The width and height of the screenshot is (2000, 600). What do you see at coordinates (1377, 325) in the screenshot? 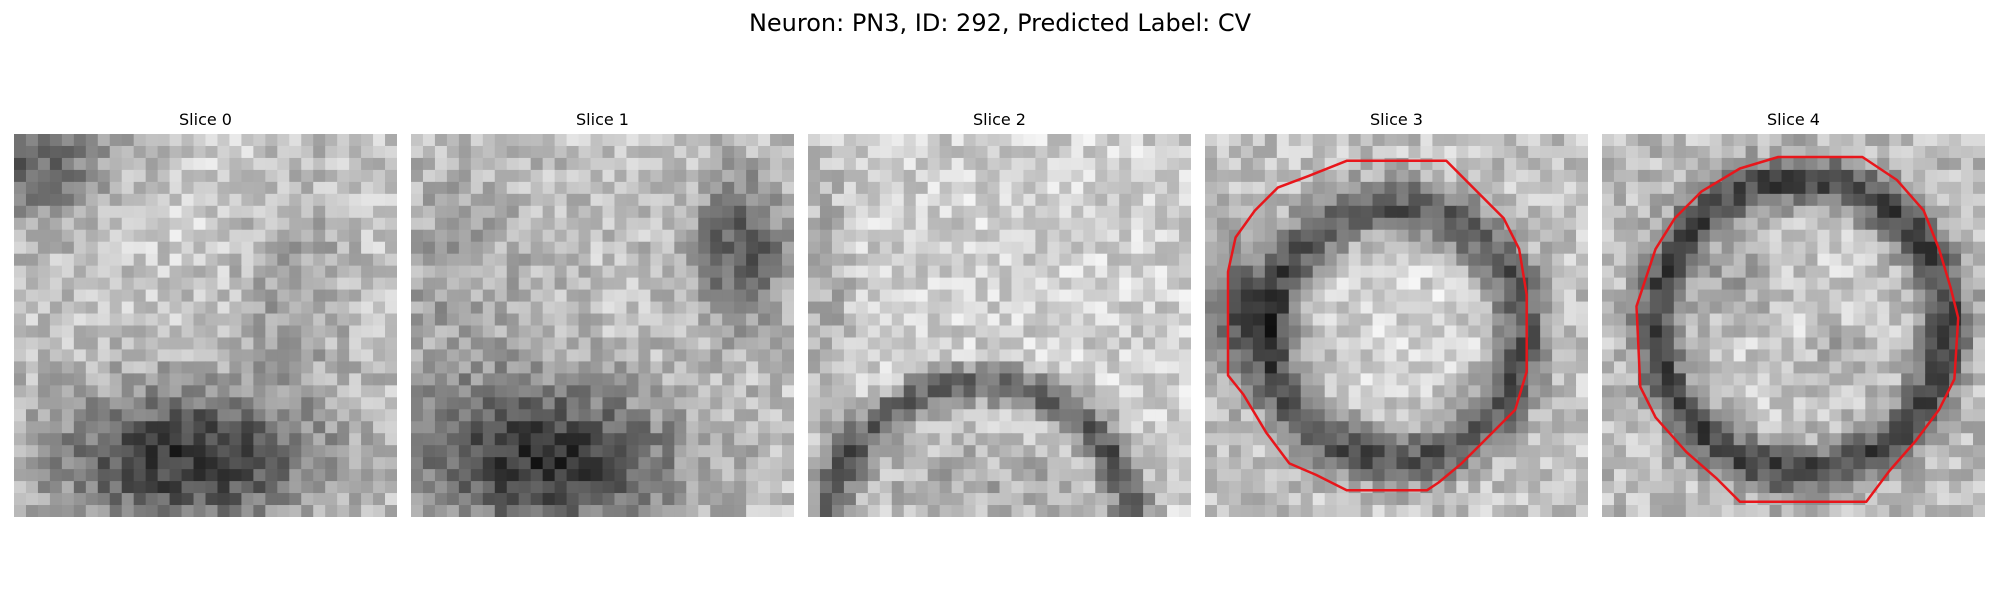
I see `slice-3-contour` at bounding box center [1377, 325].